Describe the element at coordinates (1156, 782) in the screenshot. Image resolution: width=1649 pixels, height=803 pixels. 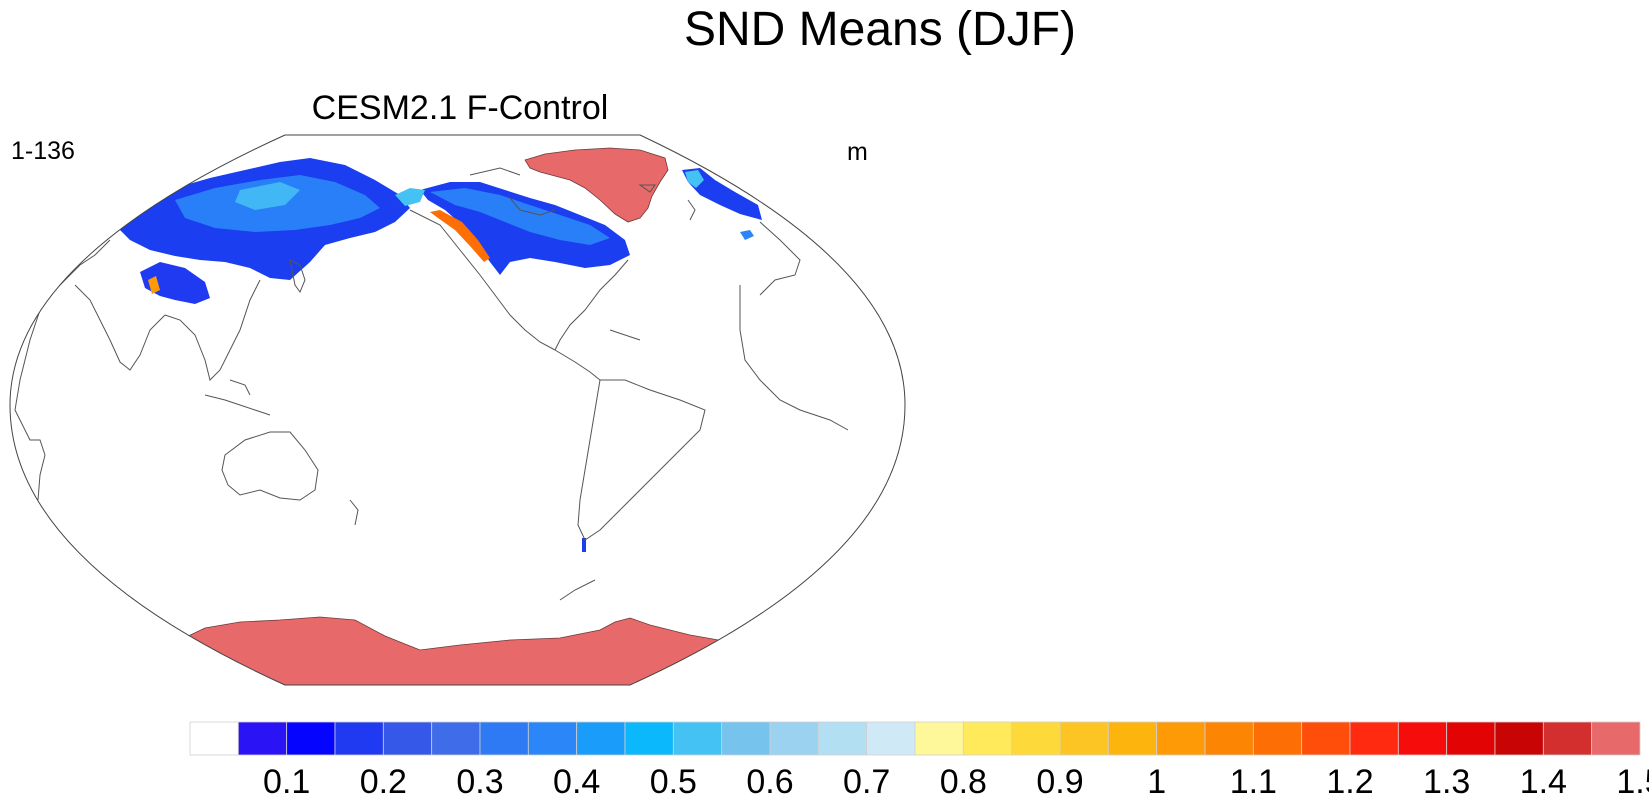
I see `colorbar-tick-label: 1` at that location.